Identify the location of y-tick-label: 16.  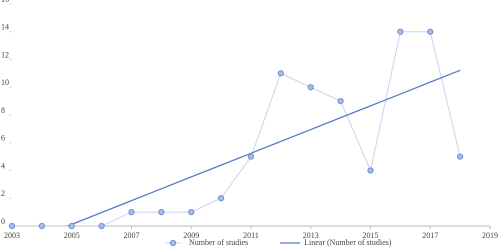
(5, 2).